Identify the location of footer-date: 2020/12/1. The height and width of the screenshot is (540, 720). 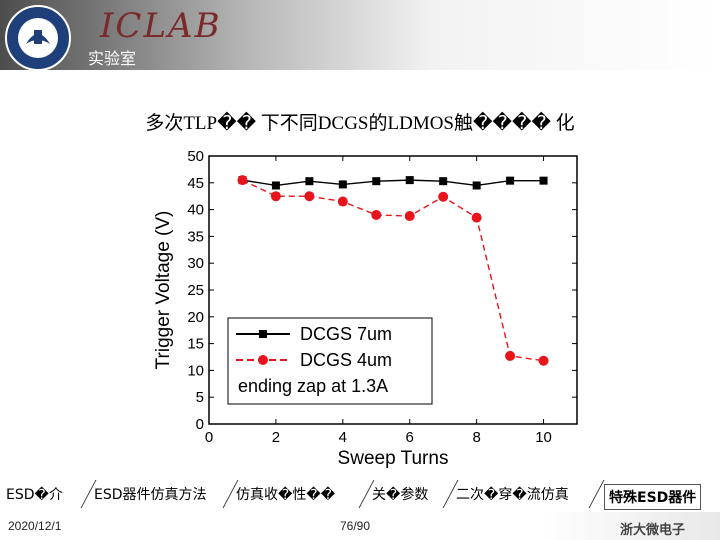
(35, 526).